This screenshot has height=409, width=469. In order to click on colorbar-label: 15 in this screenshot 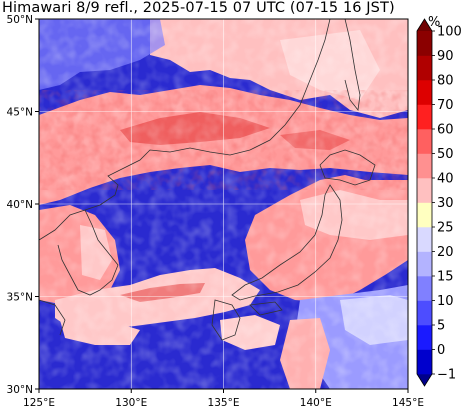, I will do `click(445, 277)`.